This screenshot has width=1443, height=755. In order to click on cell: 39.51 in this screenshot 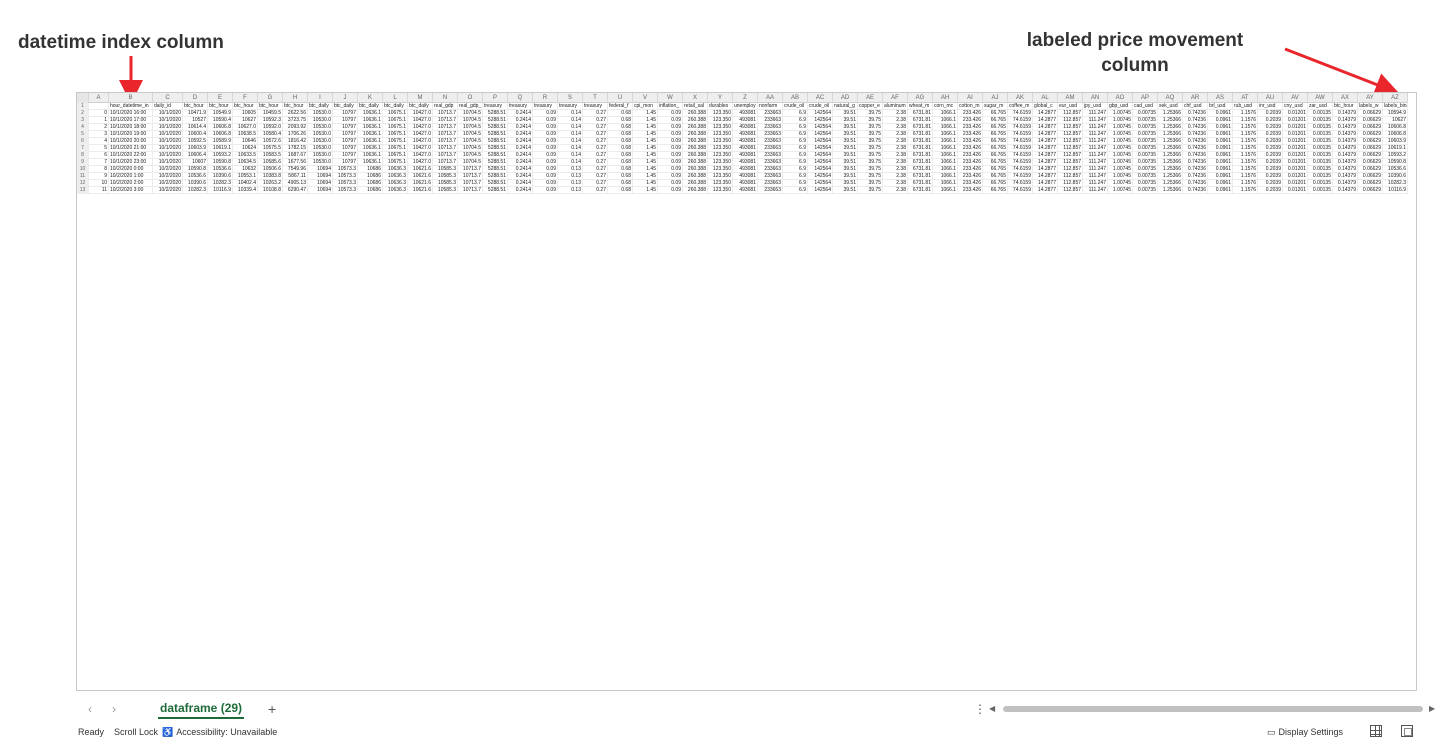, I will do `click(845, 134)`.